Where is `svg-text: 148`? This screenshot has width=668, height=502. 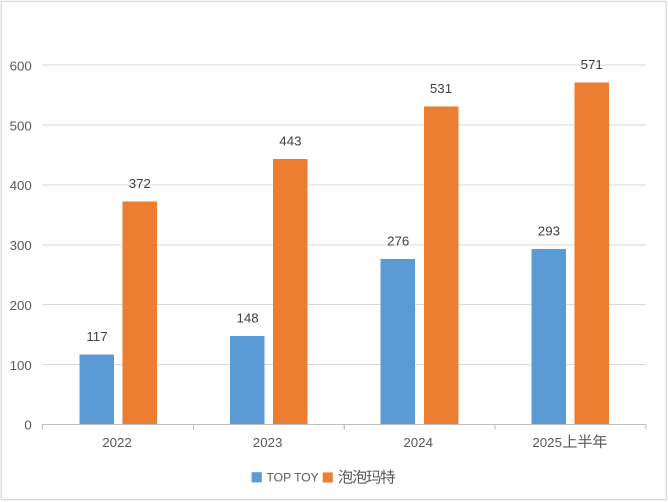 svg-text: 148 is located at coordinates (248, 317).